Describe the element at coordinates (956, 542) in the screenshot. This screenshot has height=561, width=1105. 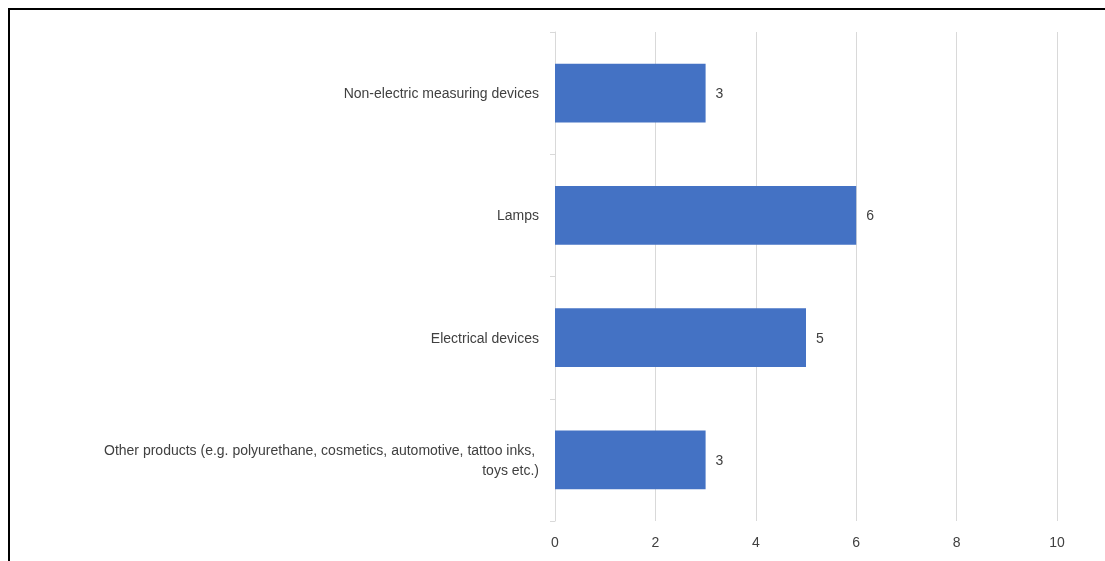
I see `x-tick-label: 8` at that location.